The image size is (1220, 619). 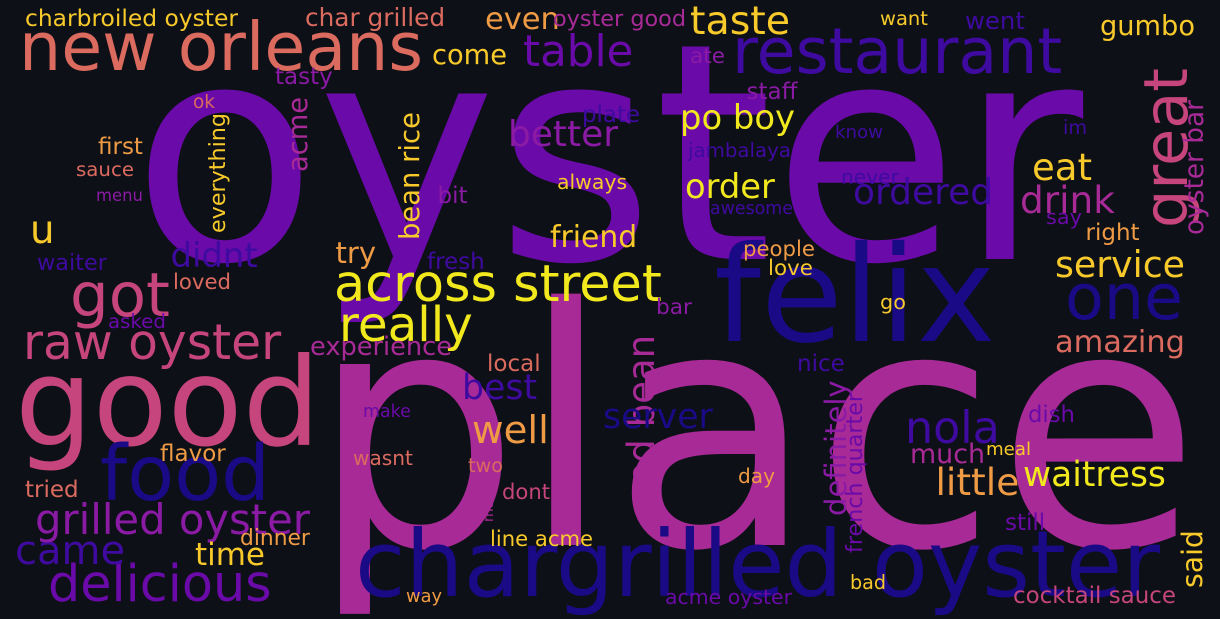 What do you see at coordinates (500, 387) in the screenshot?
I see `word-best: best` at bounding box center [500, 387].